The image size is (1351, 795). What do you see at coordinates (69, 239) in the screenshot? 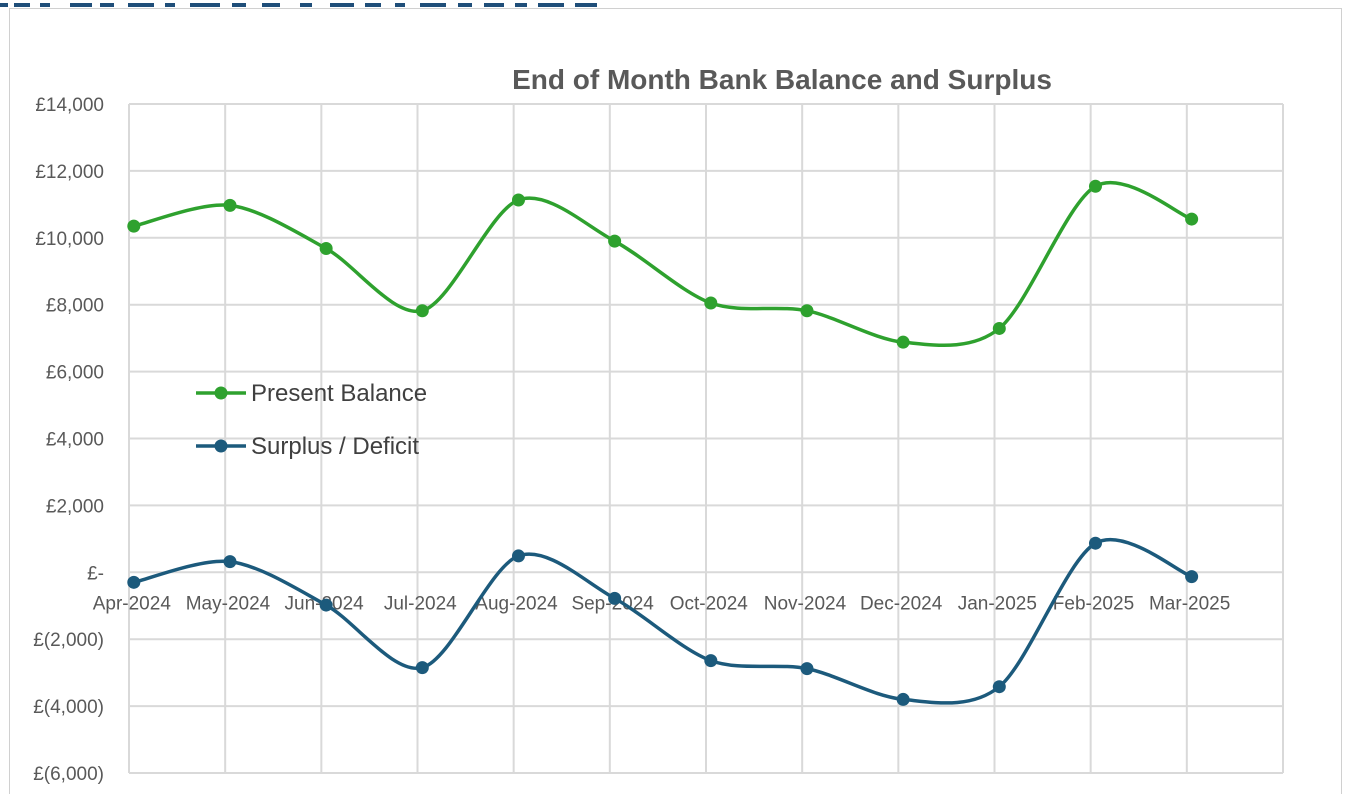
I see `y-tick-label: £10,000` at bounding box center [69, 239].